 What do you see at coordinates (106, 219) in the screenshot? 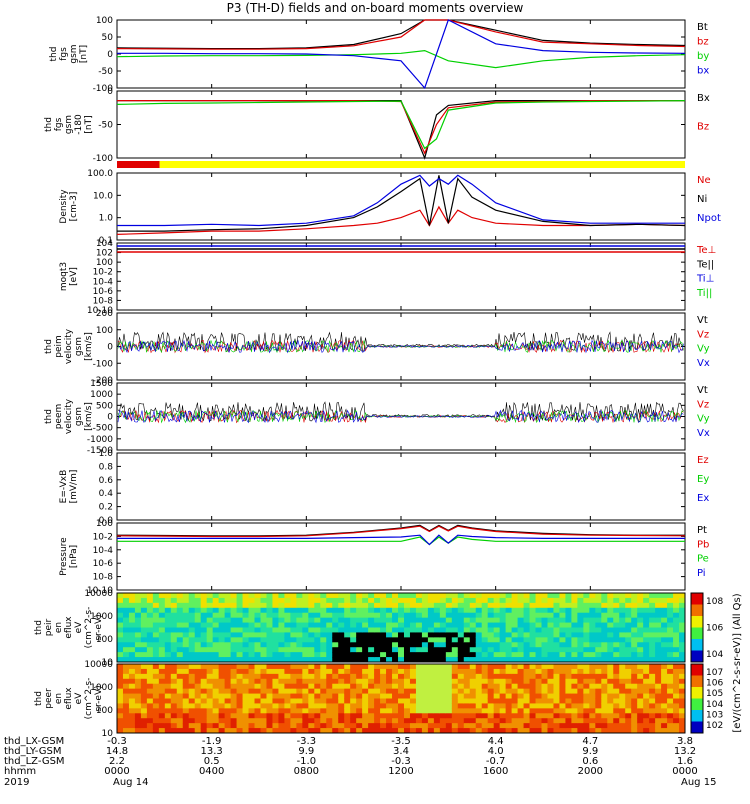
I see `y-tick-label: 1.0` at bounding box center [106, 219].